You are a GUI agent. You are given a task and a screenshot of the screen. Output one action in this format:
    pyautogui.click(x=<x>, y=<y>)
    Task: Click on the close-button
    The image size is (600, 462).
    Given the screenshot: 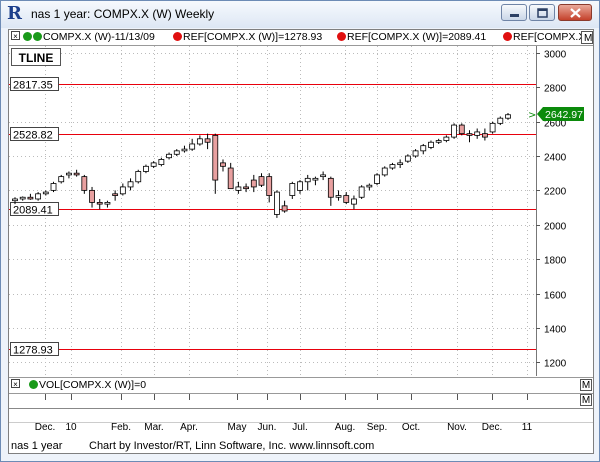 What is the action you would take?
    pyautogui.click(x=575, y=12)
    